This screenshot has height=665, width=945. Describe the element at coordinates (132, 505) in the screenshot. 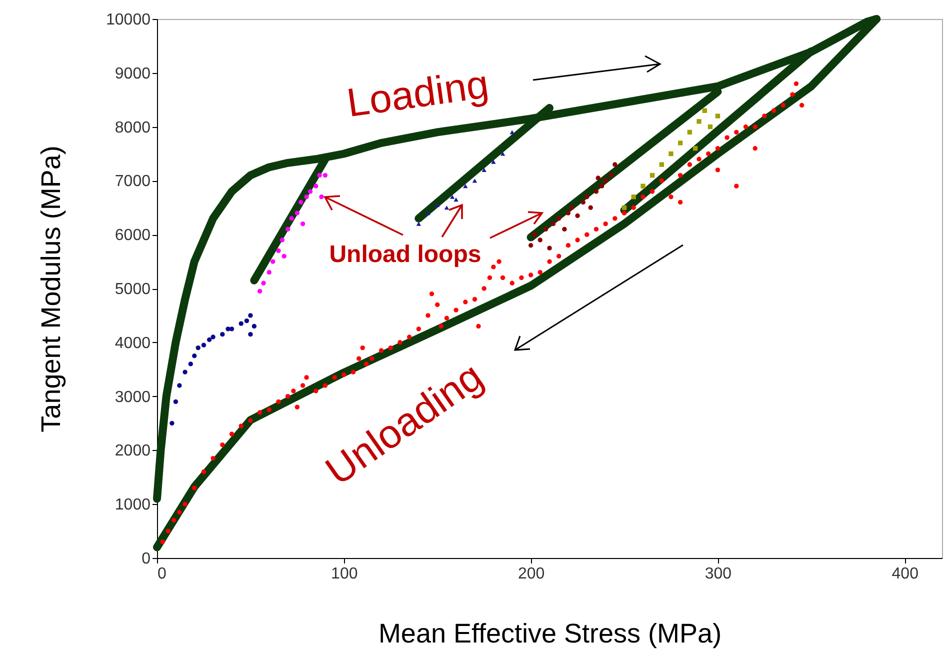

I see `y-tick-label: 1000` at that location.